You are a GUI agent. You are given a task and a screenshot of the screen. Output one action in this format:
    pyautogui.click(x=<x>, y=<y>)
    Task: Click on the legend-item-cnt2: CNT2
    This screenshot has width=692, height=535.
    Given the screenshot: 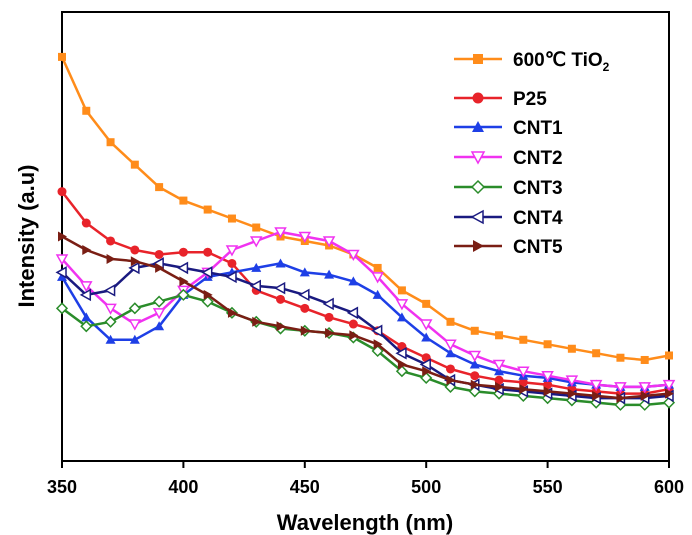 What is the action you would take?
    pyautogui.click(x=508, y=158)
    